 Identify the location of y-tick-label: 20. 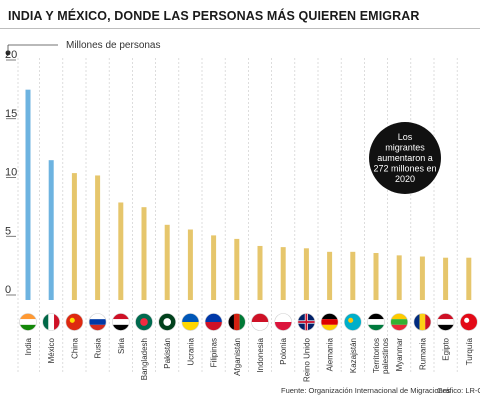
(11, 55).